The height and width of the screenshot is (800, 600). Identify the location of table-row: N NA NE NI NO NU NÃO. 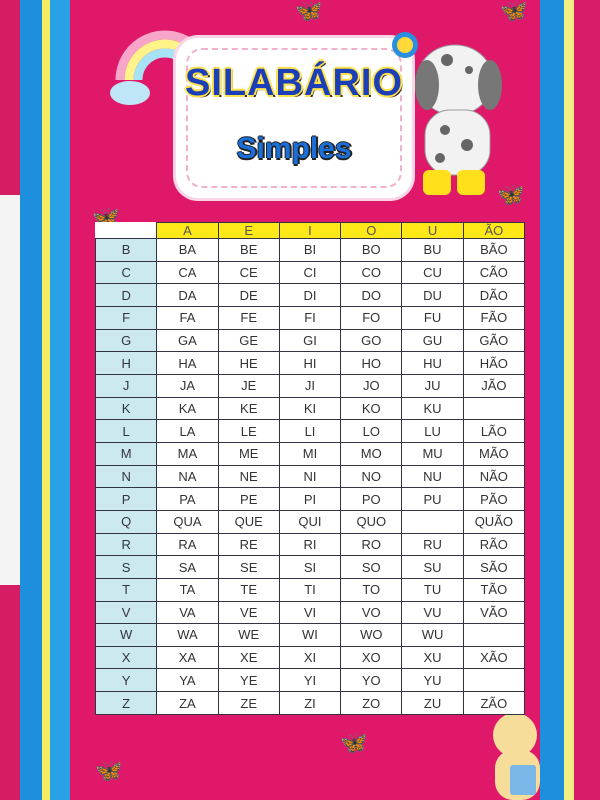
(310, 476).